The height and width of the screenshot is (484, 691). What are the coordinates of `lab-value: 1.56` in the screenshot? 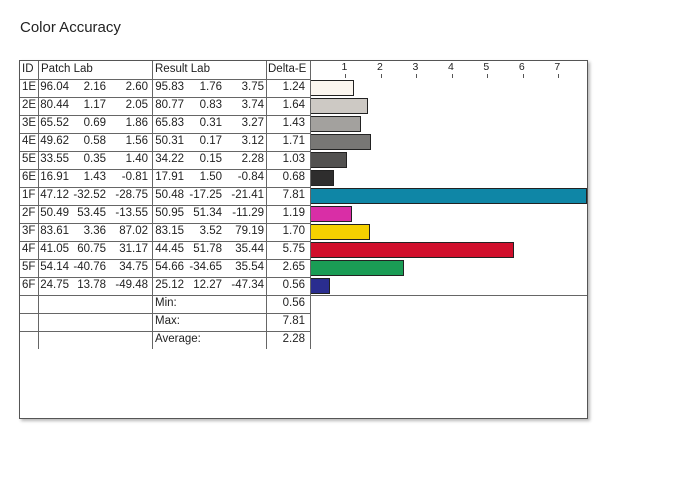 It's located at (136, 141).